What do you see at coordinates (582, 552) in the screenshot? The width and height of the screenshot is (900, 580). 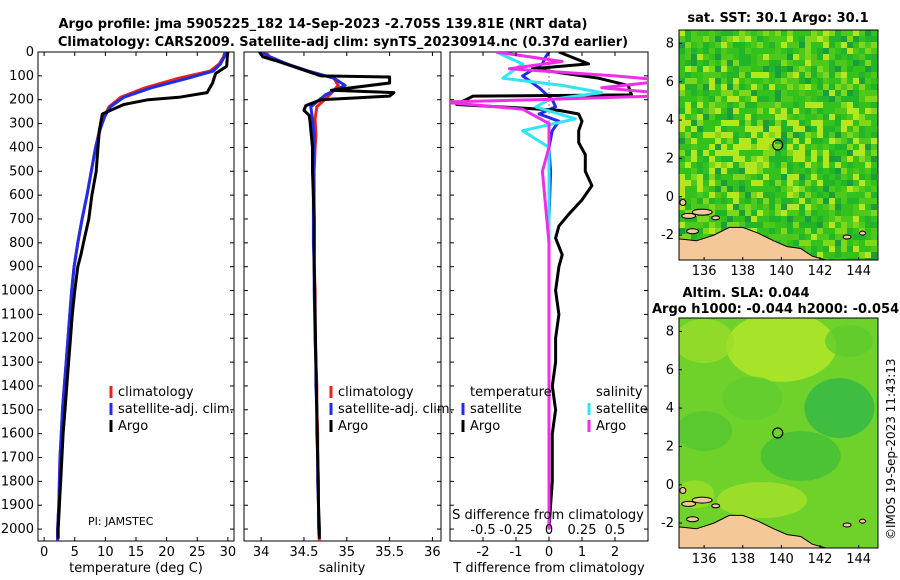 I see `x-tick-label: 1` at bounding box center [582, 552].